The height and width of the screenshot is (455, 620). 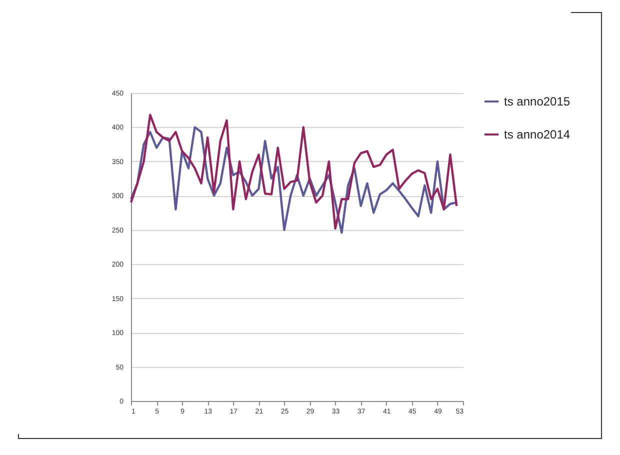 I want to click on legend-label: ts anno2015, so click(x=537, y=101).